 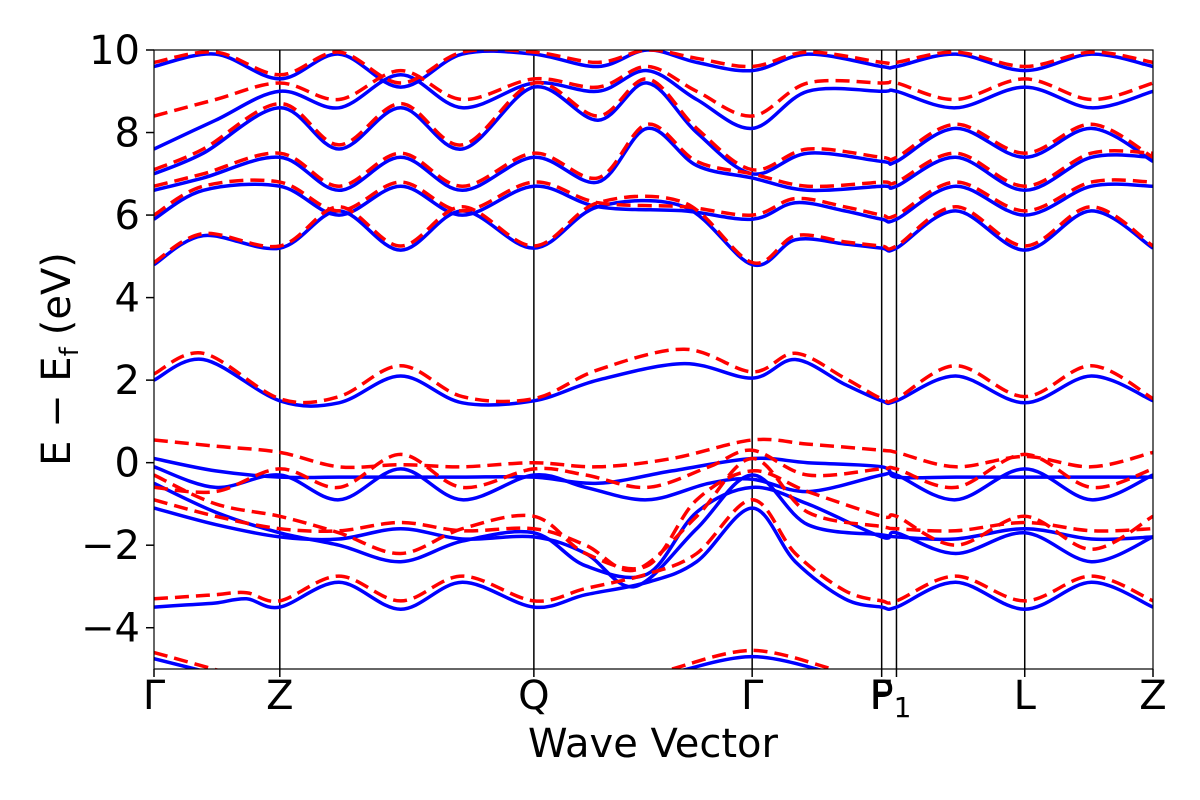 What do you see at coordinates (127, 134) in the screenshot?
I see `y-tick-label: 8` at bounding box center [127, 134].